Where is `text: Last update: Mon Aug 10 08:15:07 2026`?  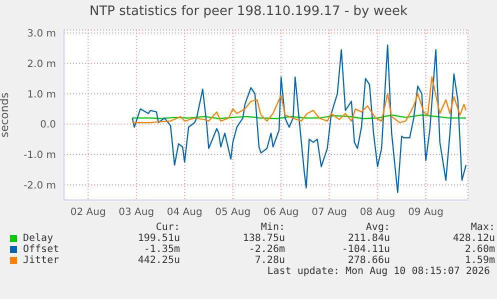 text: Last update: Mon Aug 10 08:15:07 2026 is located at coordinates (378, 271).